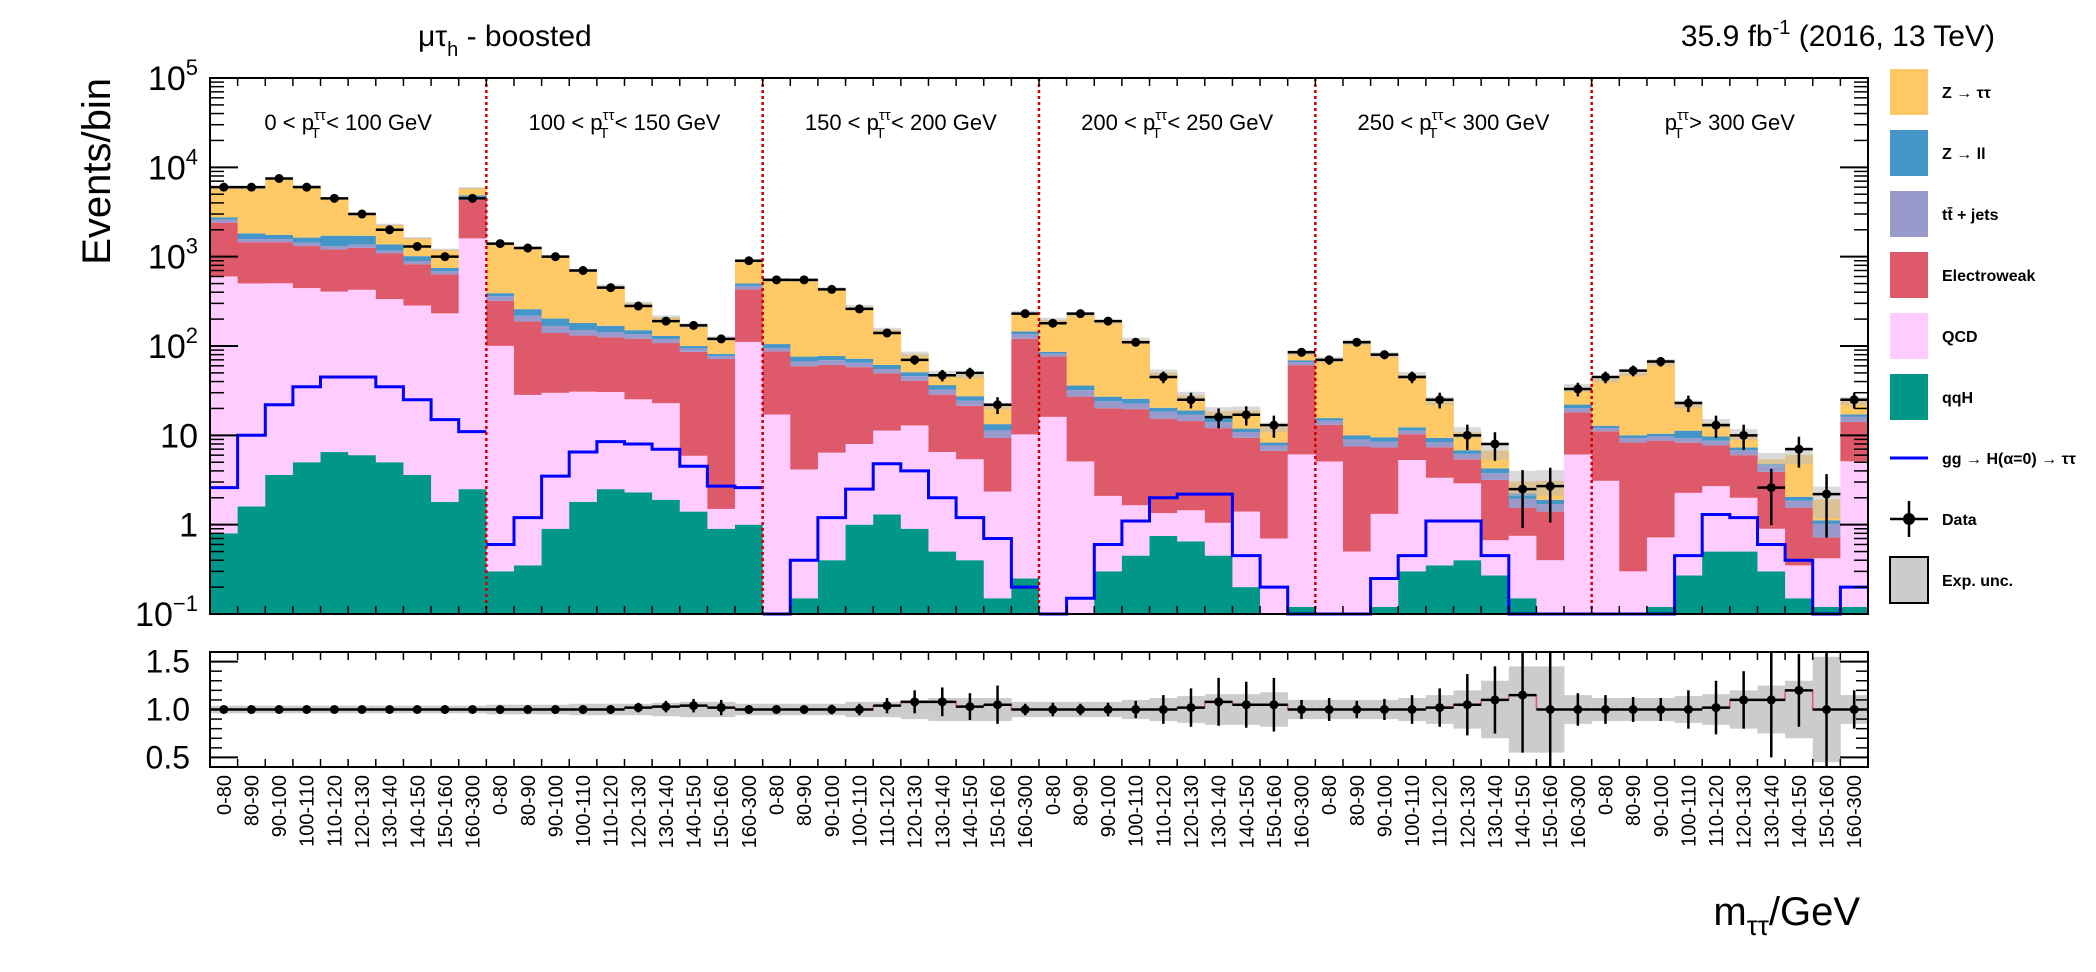  What do you see at coordinates (901, 124) in the screenshot?
I see `category-label: 150 < pττ T < 200 GeV` at bounding box center [901, 124].